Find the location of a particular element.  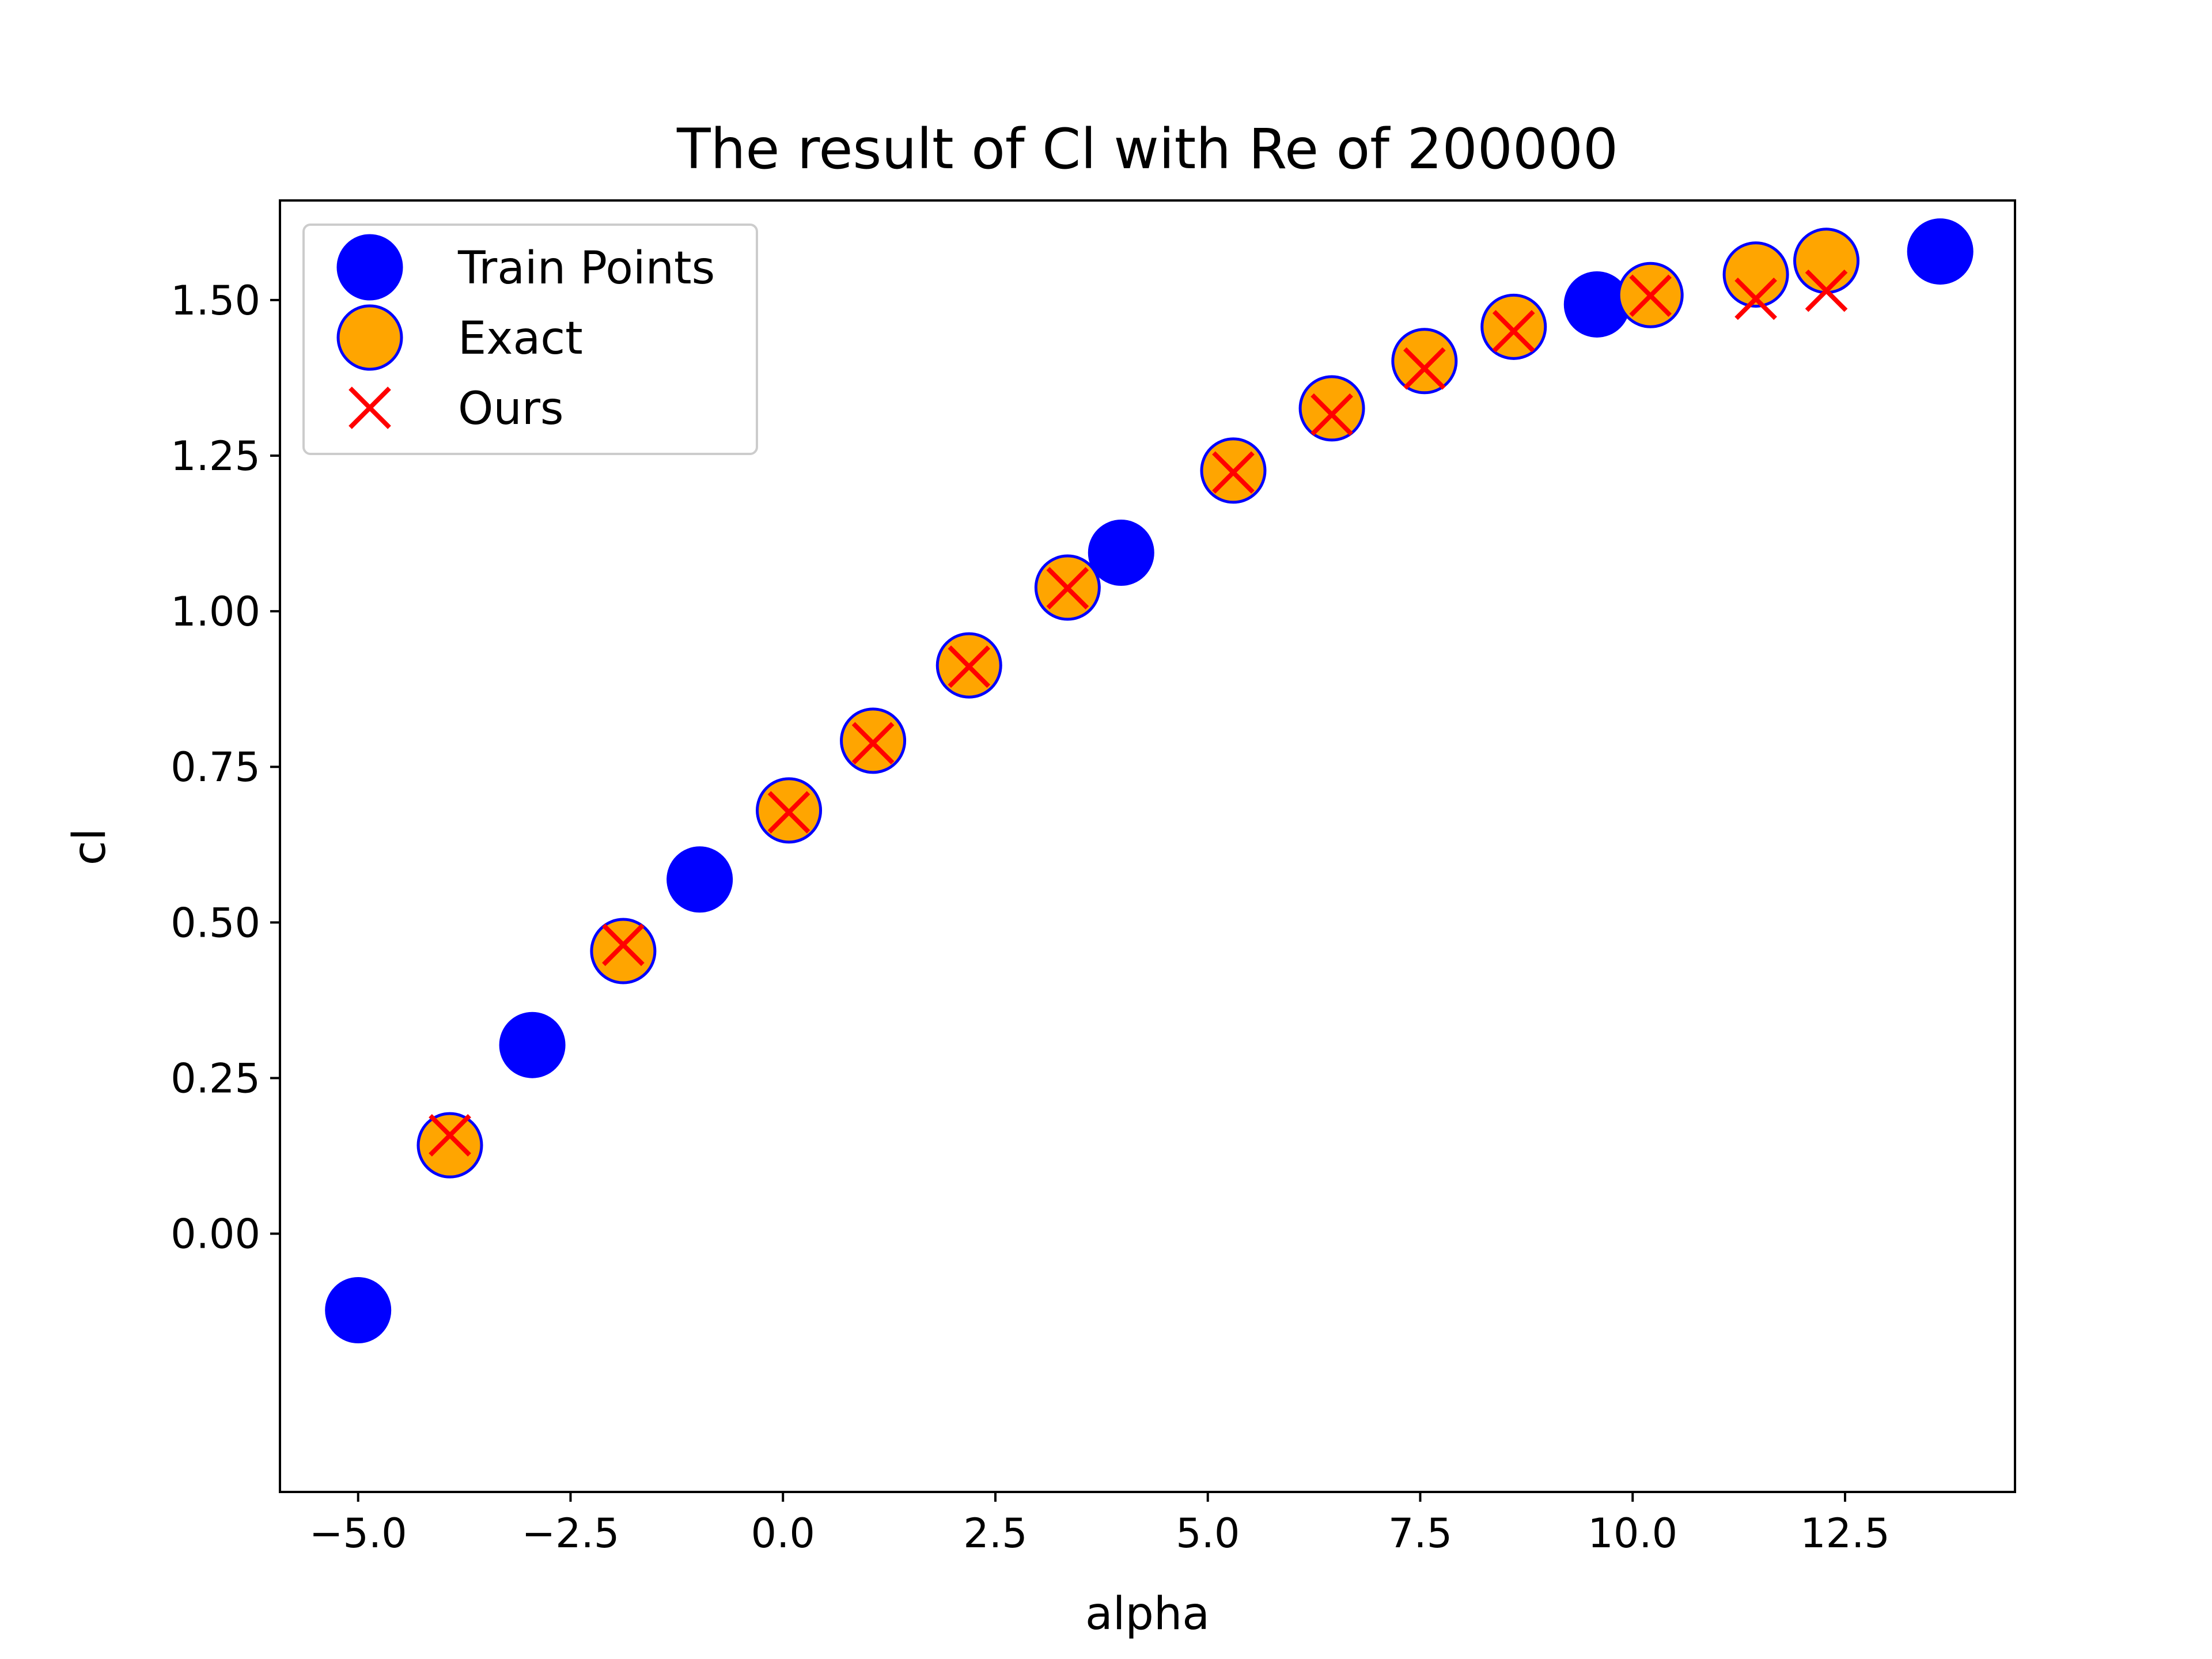

y-tick-label: 1.50 is located at coordinates (215, 301).